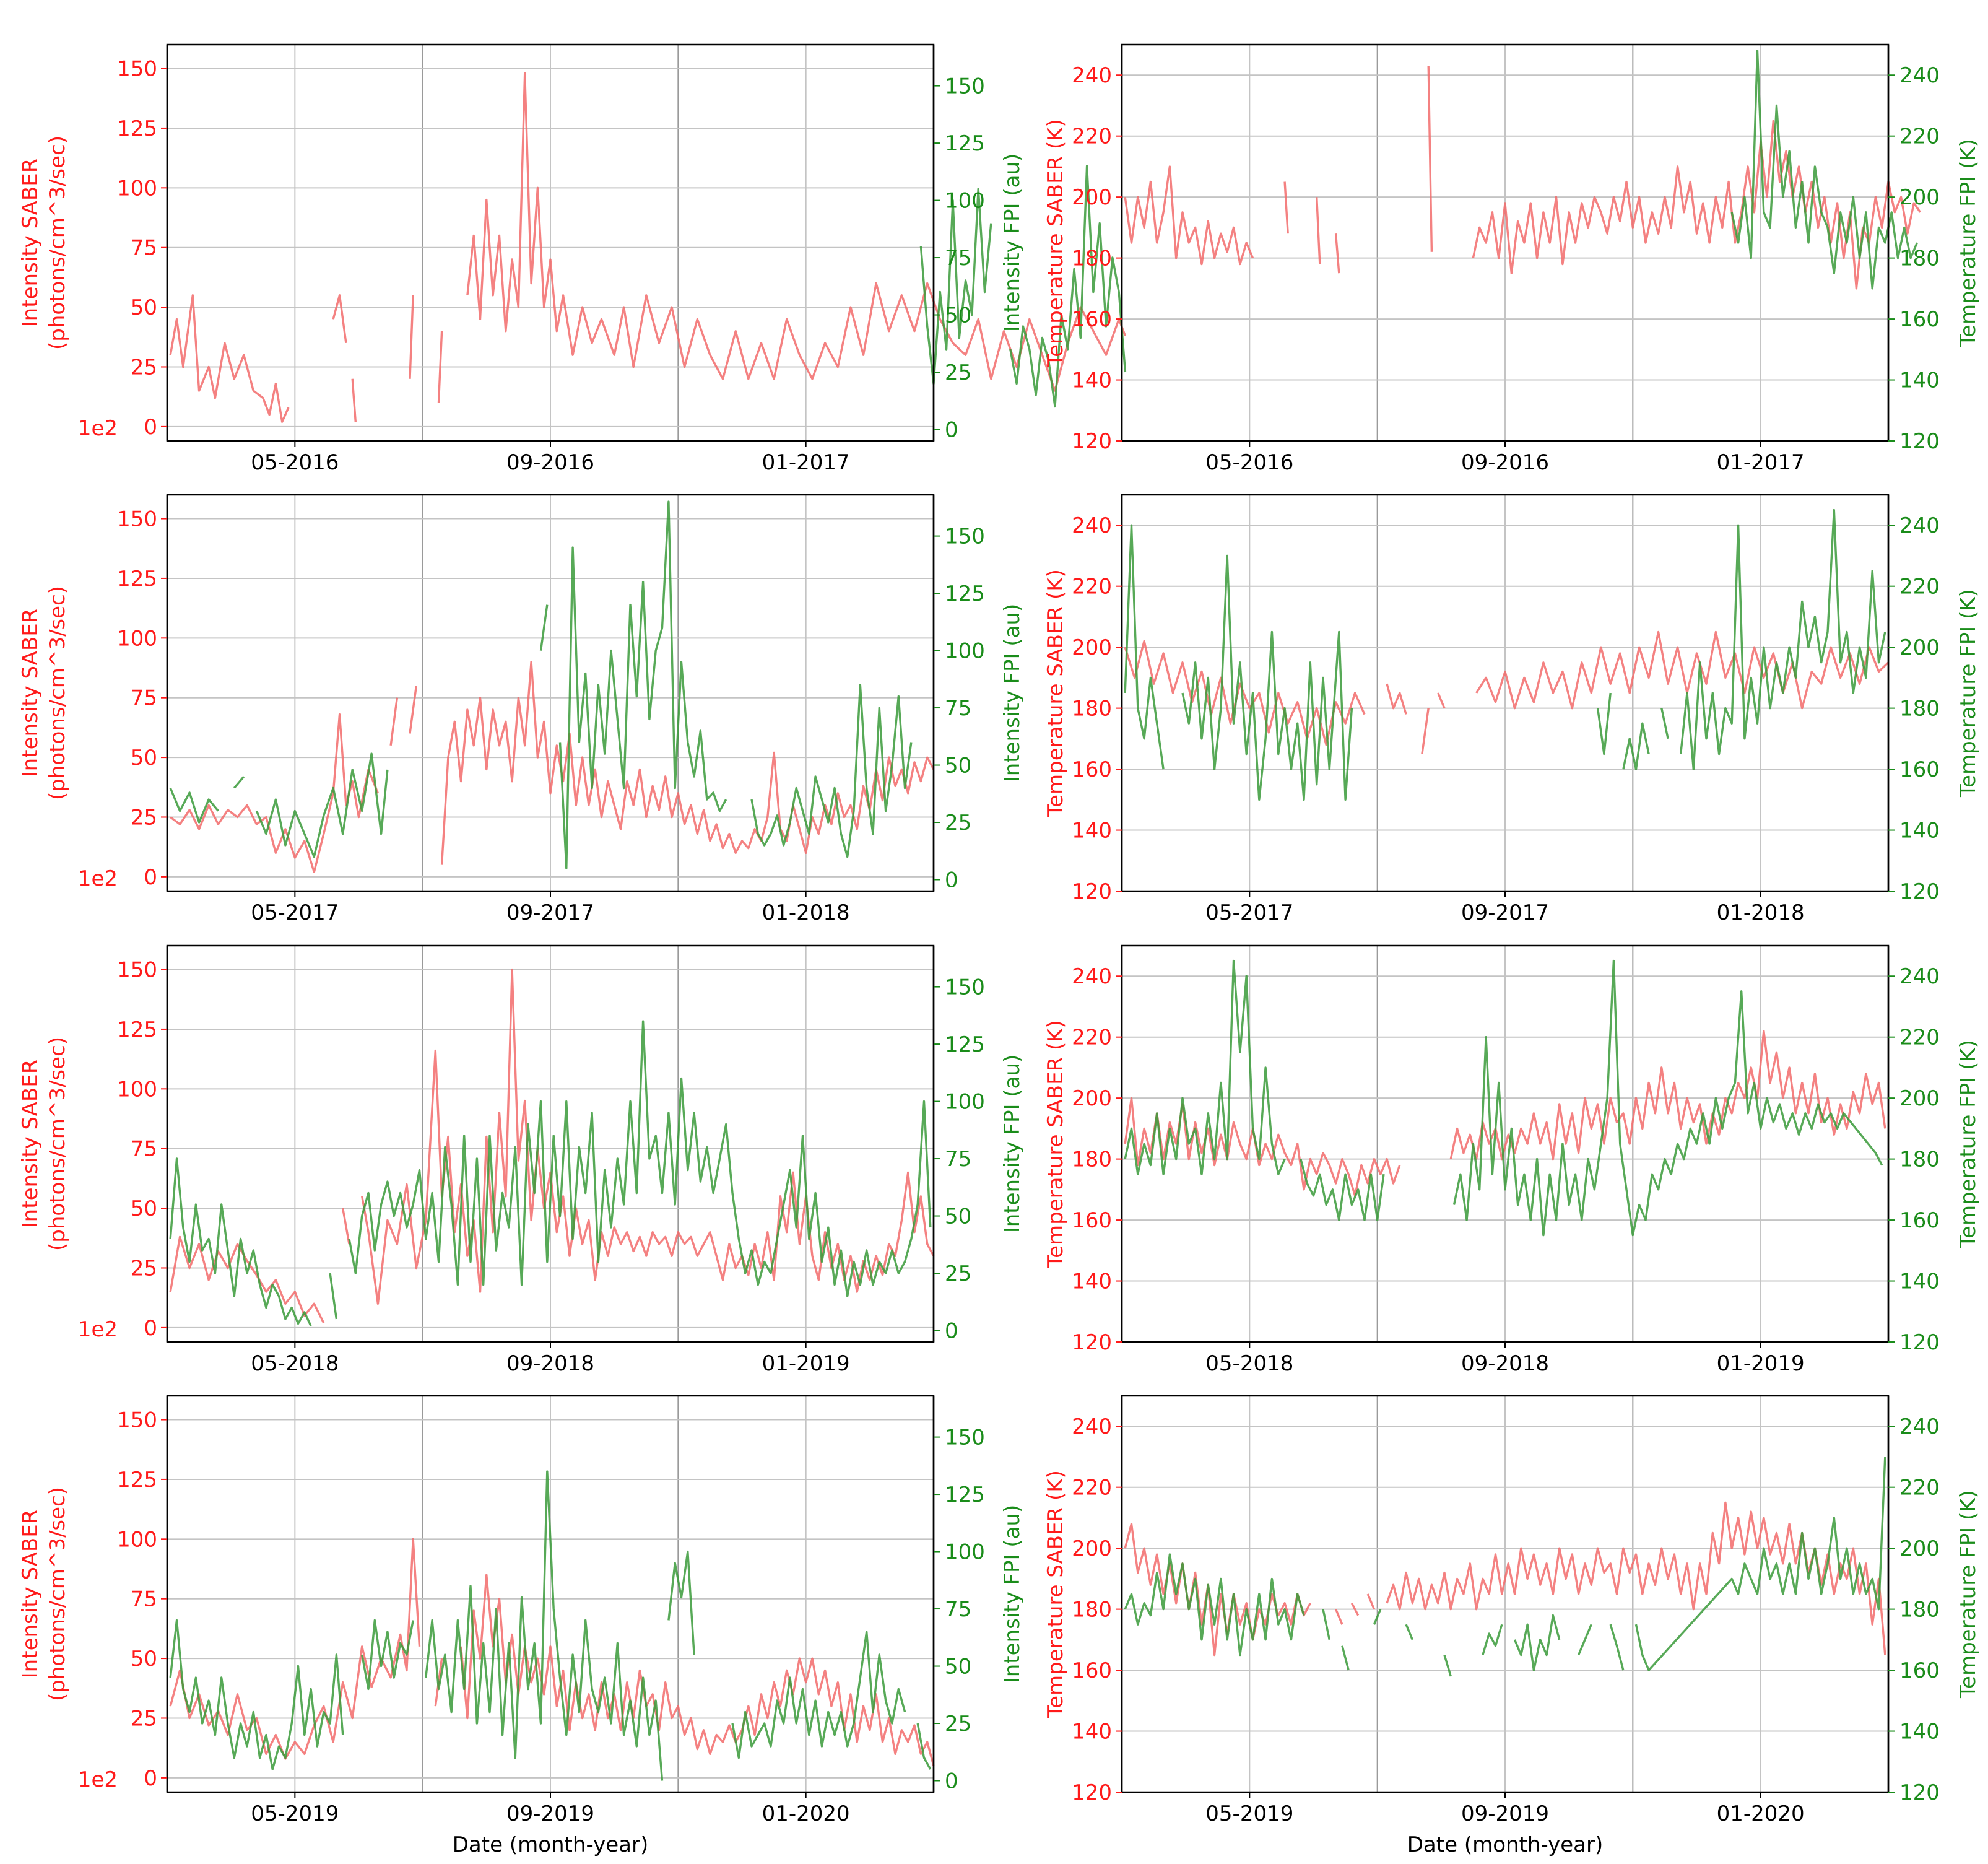 This screenshot has height=1864, width=1988. I want to click on y-tick-label-left: 125, so click(137, 128).